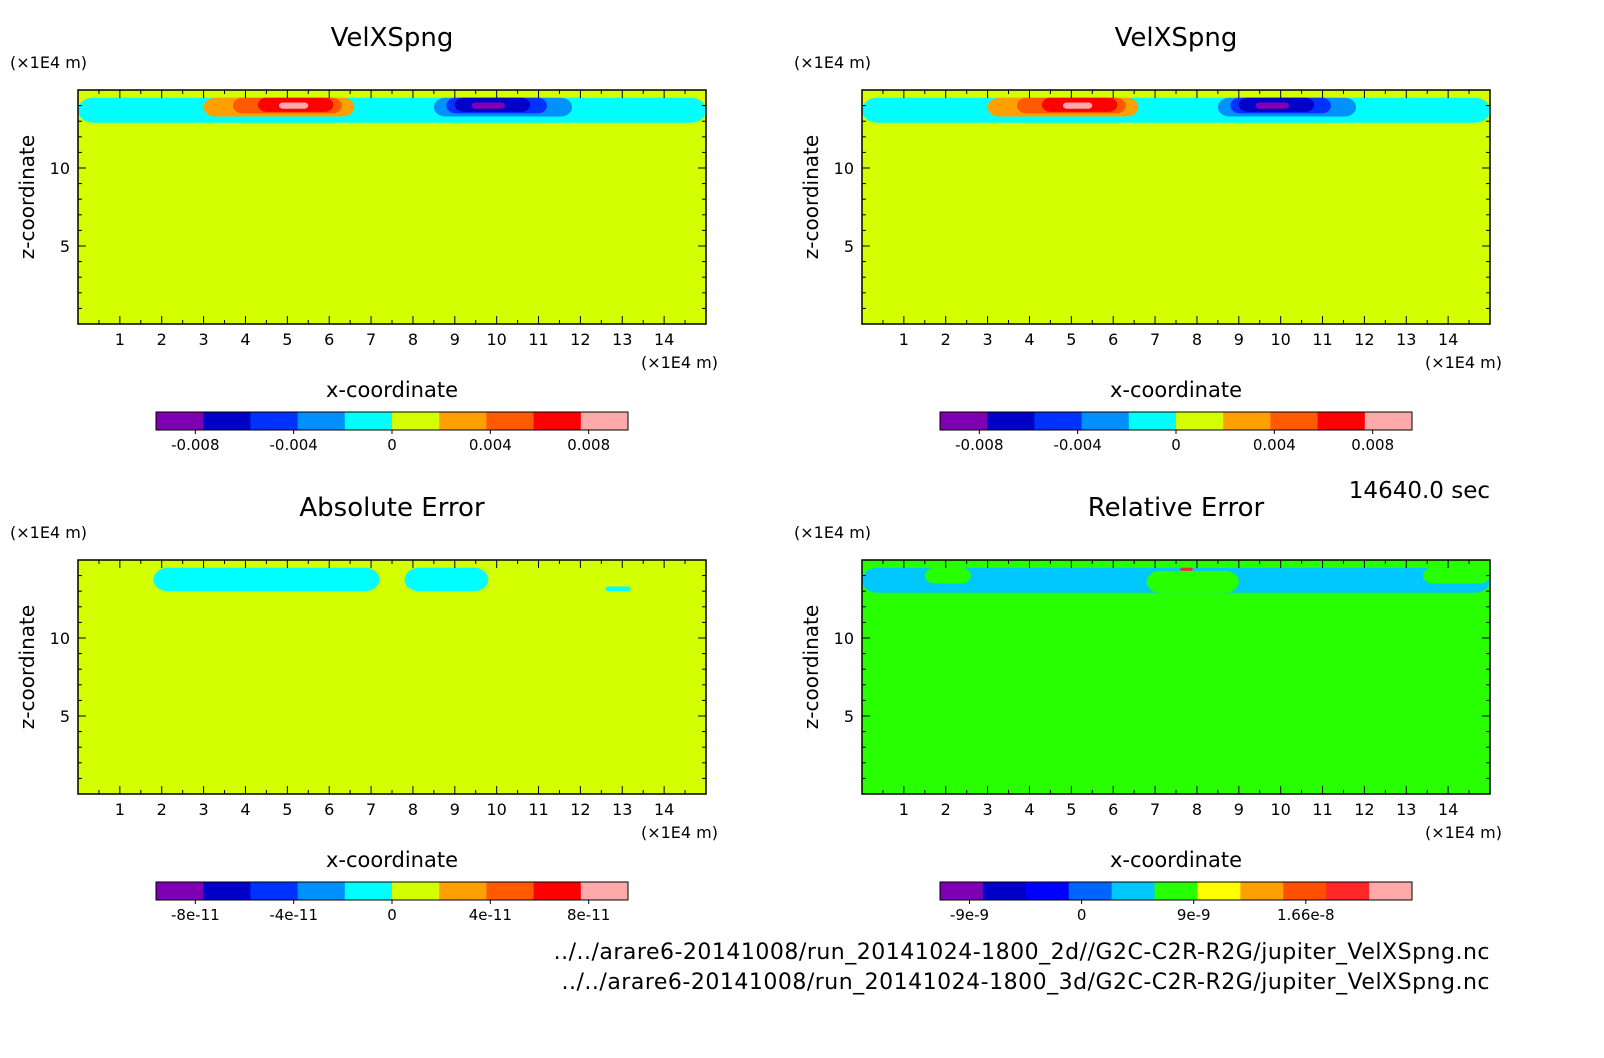  I want to click on x-tick-label: 5, so click(1071, 809).